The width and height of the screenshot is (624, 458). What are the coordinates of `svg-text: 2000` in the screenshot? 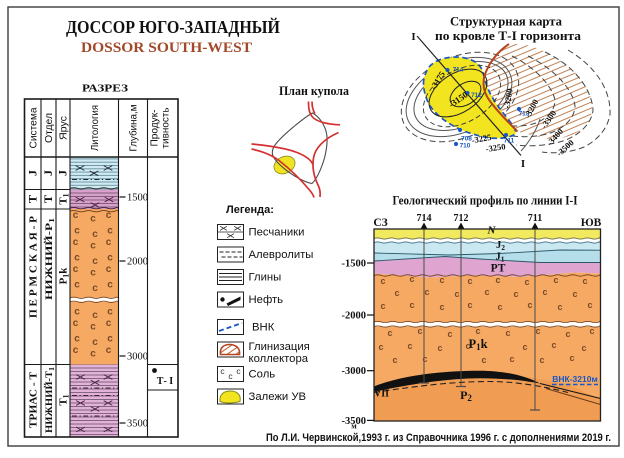 It's located at (137, 262).